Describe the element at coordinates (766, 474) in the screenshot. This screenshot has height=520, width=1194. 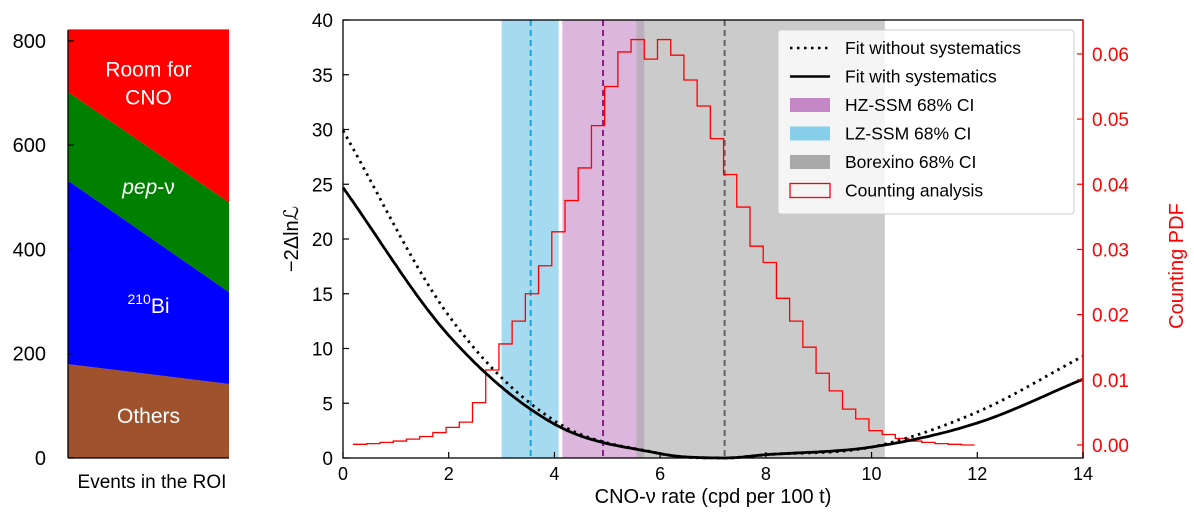
I see `x-tick-label: 8` at that location.